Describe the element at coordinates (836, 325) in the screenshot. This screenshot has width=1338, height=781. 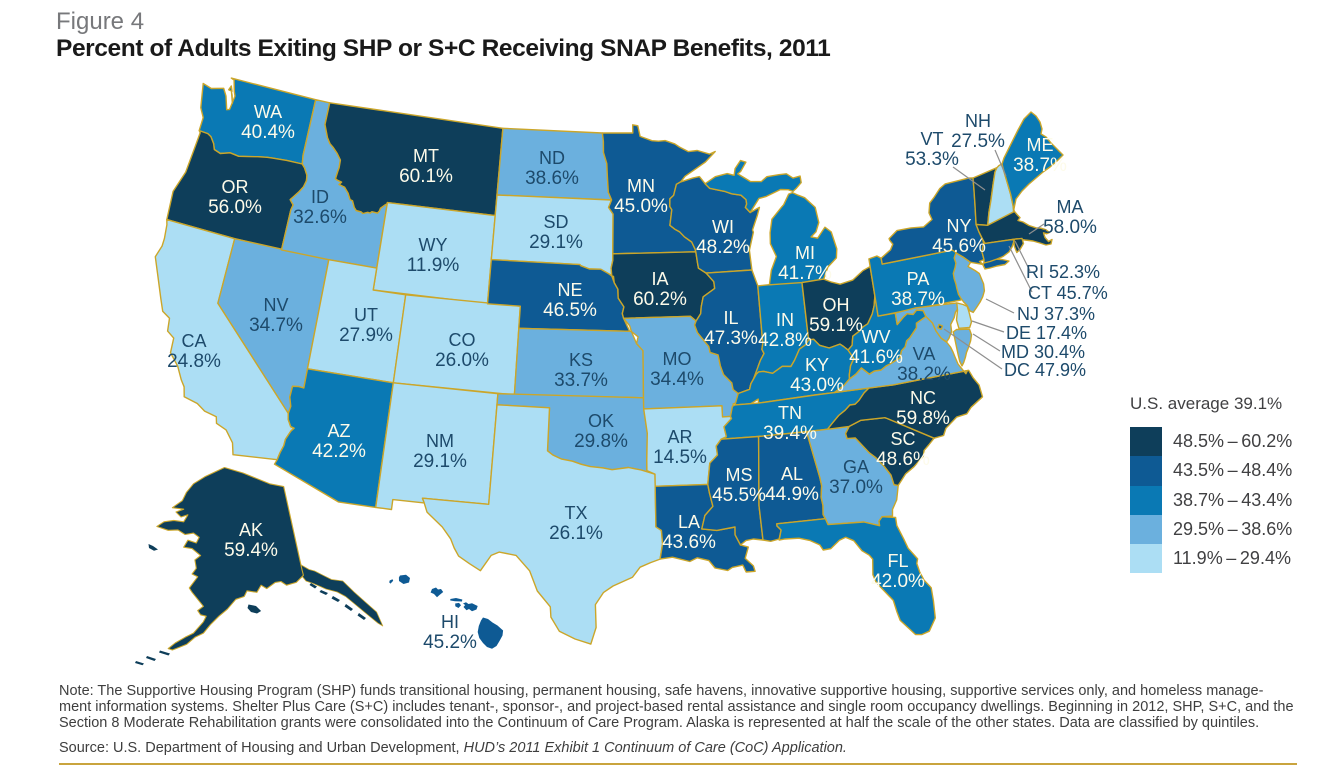
I see `svg-text: 59.1%` at that location.